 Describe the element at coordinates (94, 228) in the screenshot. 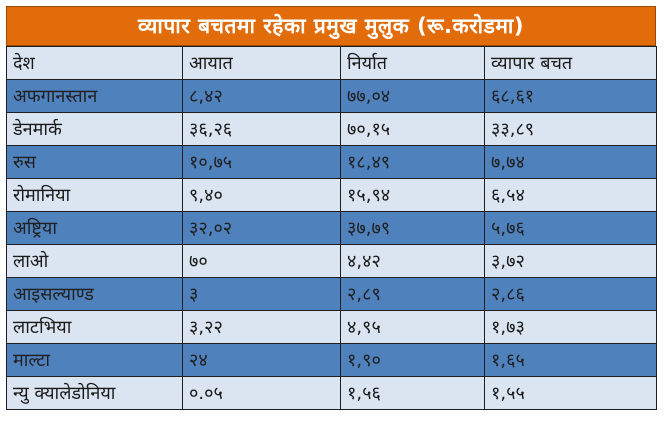

I see `country-cell: अष्ट्रिया` at that location.